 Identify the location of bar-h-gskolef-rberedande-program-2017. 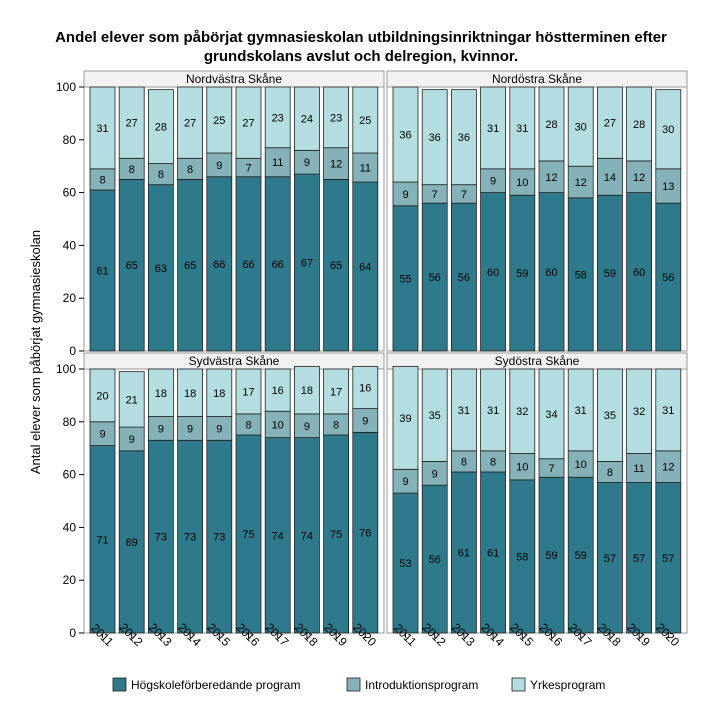
(580, 274).